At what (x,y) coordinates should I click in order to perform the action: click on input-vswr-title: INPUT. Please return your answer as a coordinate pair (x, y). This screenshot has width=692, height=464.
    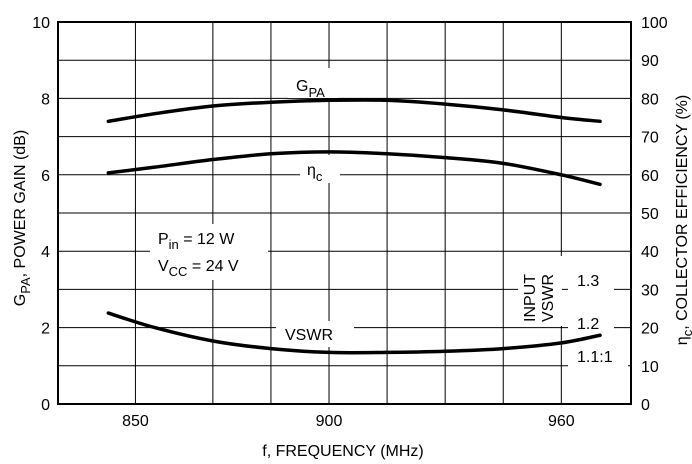
    Looking at the image, I should click on (530, 298).